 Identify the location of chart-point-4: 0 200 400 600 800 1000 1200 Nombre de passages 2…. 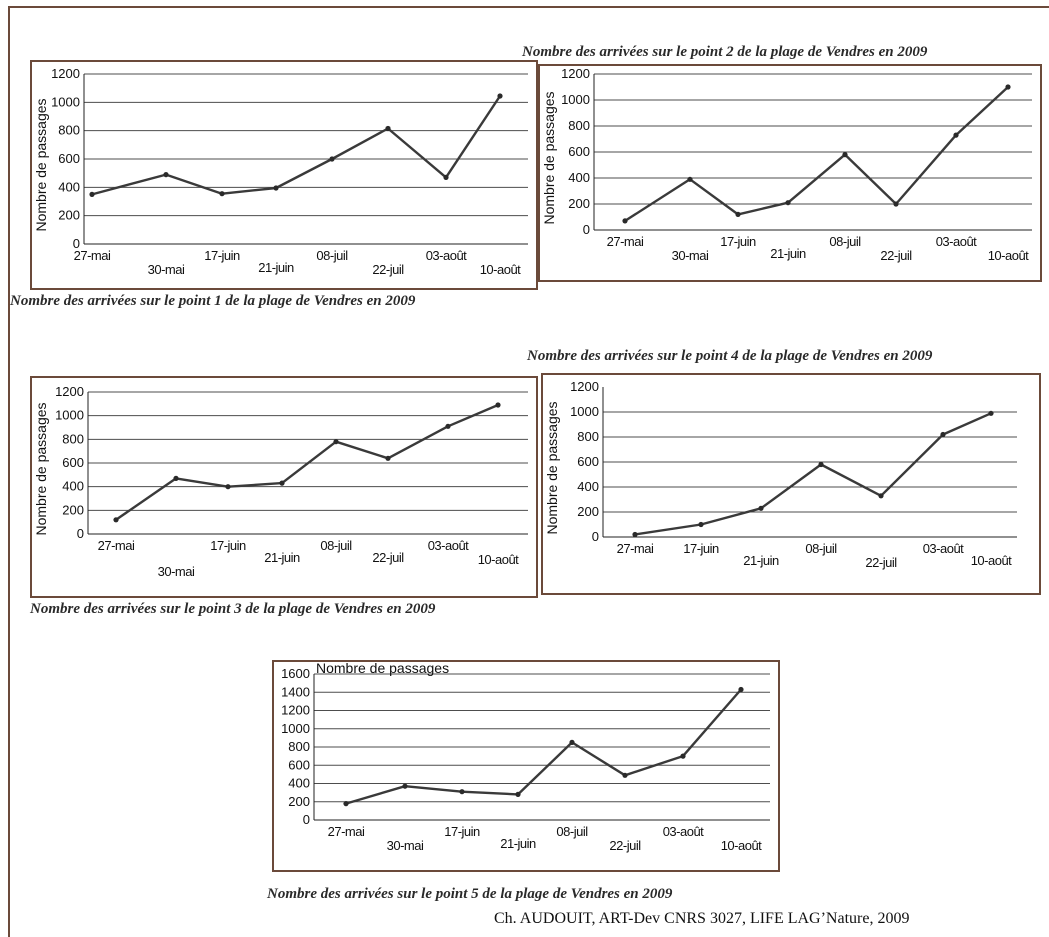
(791, 484).